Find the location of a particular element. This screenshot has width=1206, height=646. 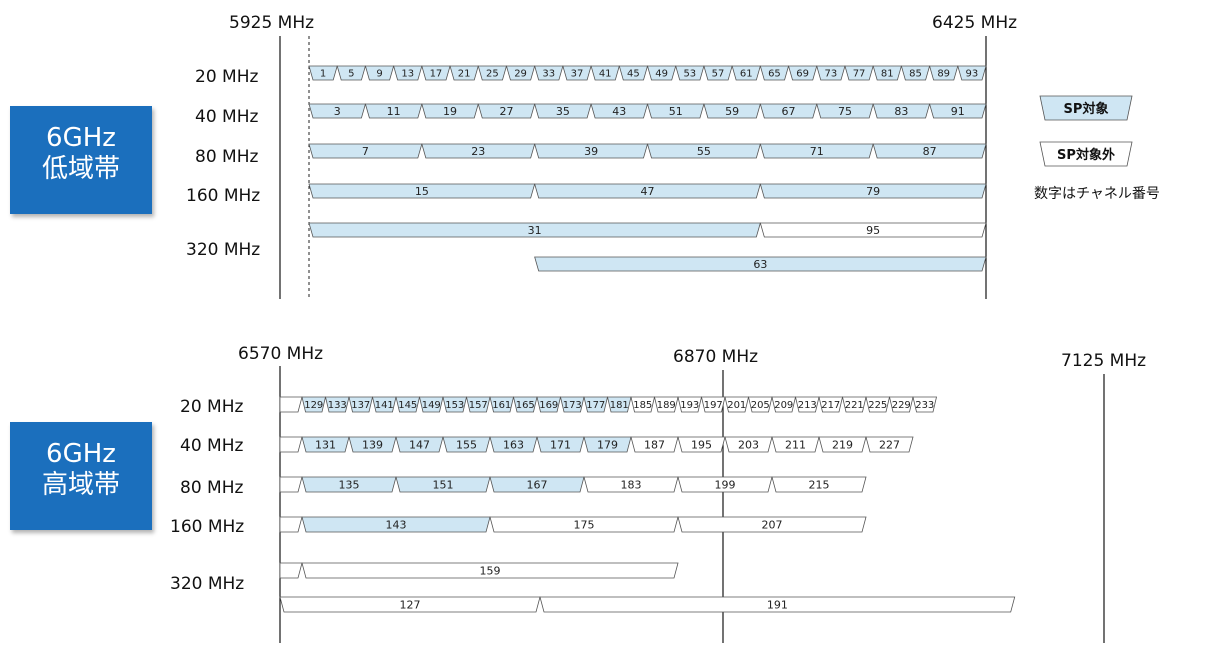

low-label-20: 20 MHz is located at coordinates (226, 77).